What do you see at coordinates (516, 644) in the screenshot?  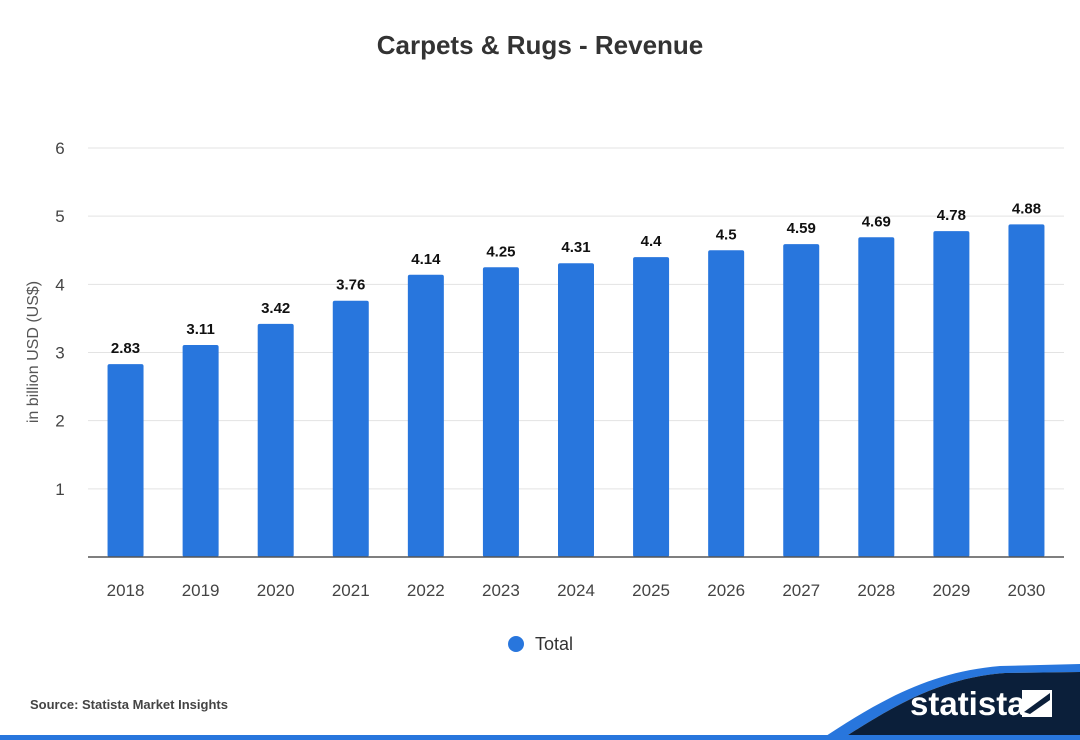 I see `legend-swatch-total` at bounding box center [516, 644].